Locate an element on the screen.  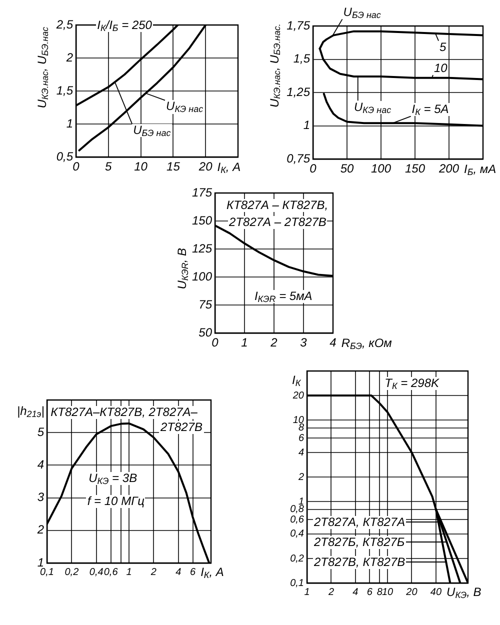
annotation: 2Т827В is located at coordinates (181, 427).